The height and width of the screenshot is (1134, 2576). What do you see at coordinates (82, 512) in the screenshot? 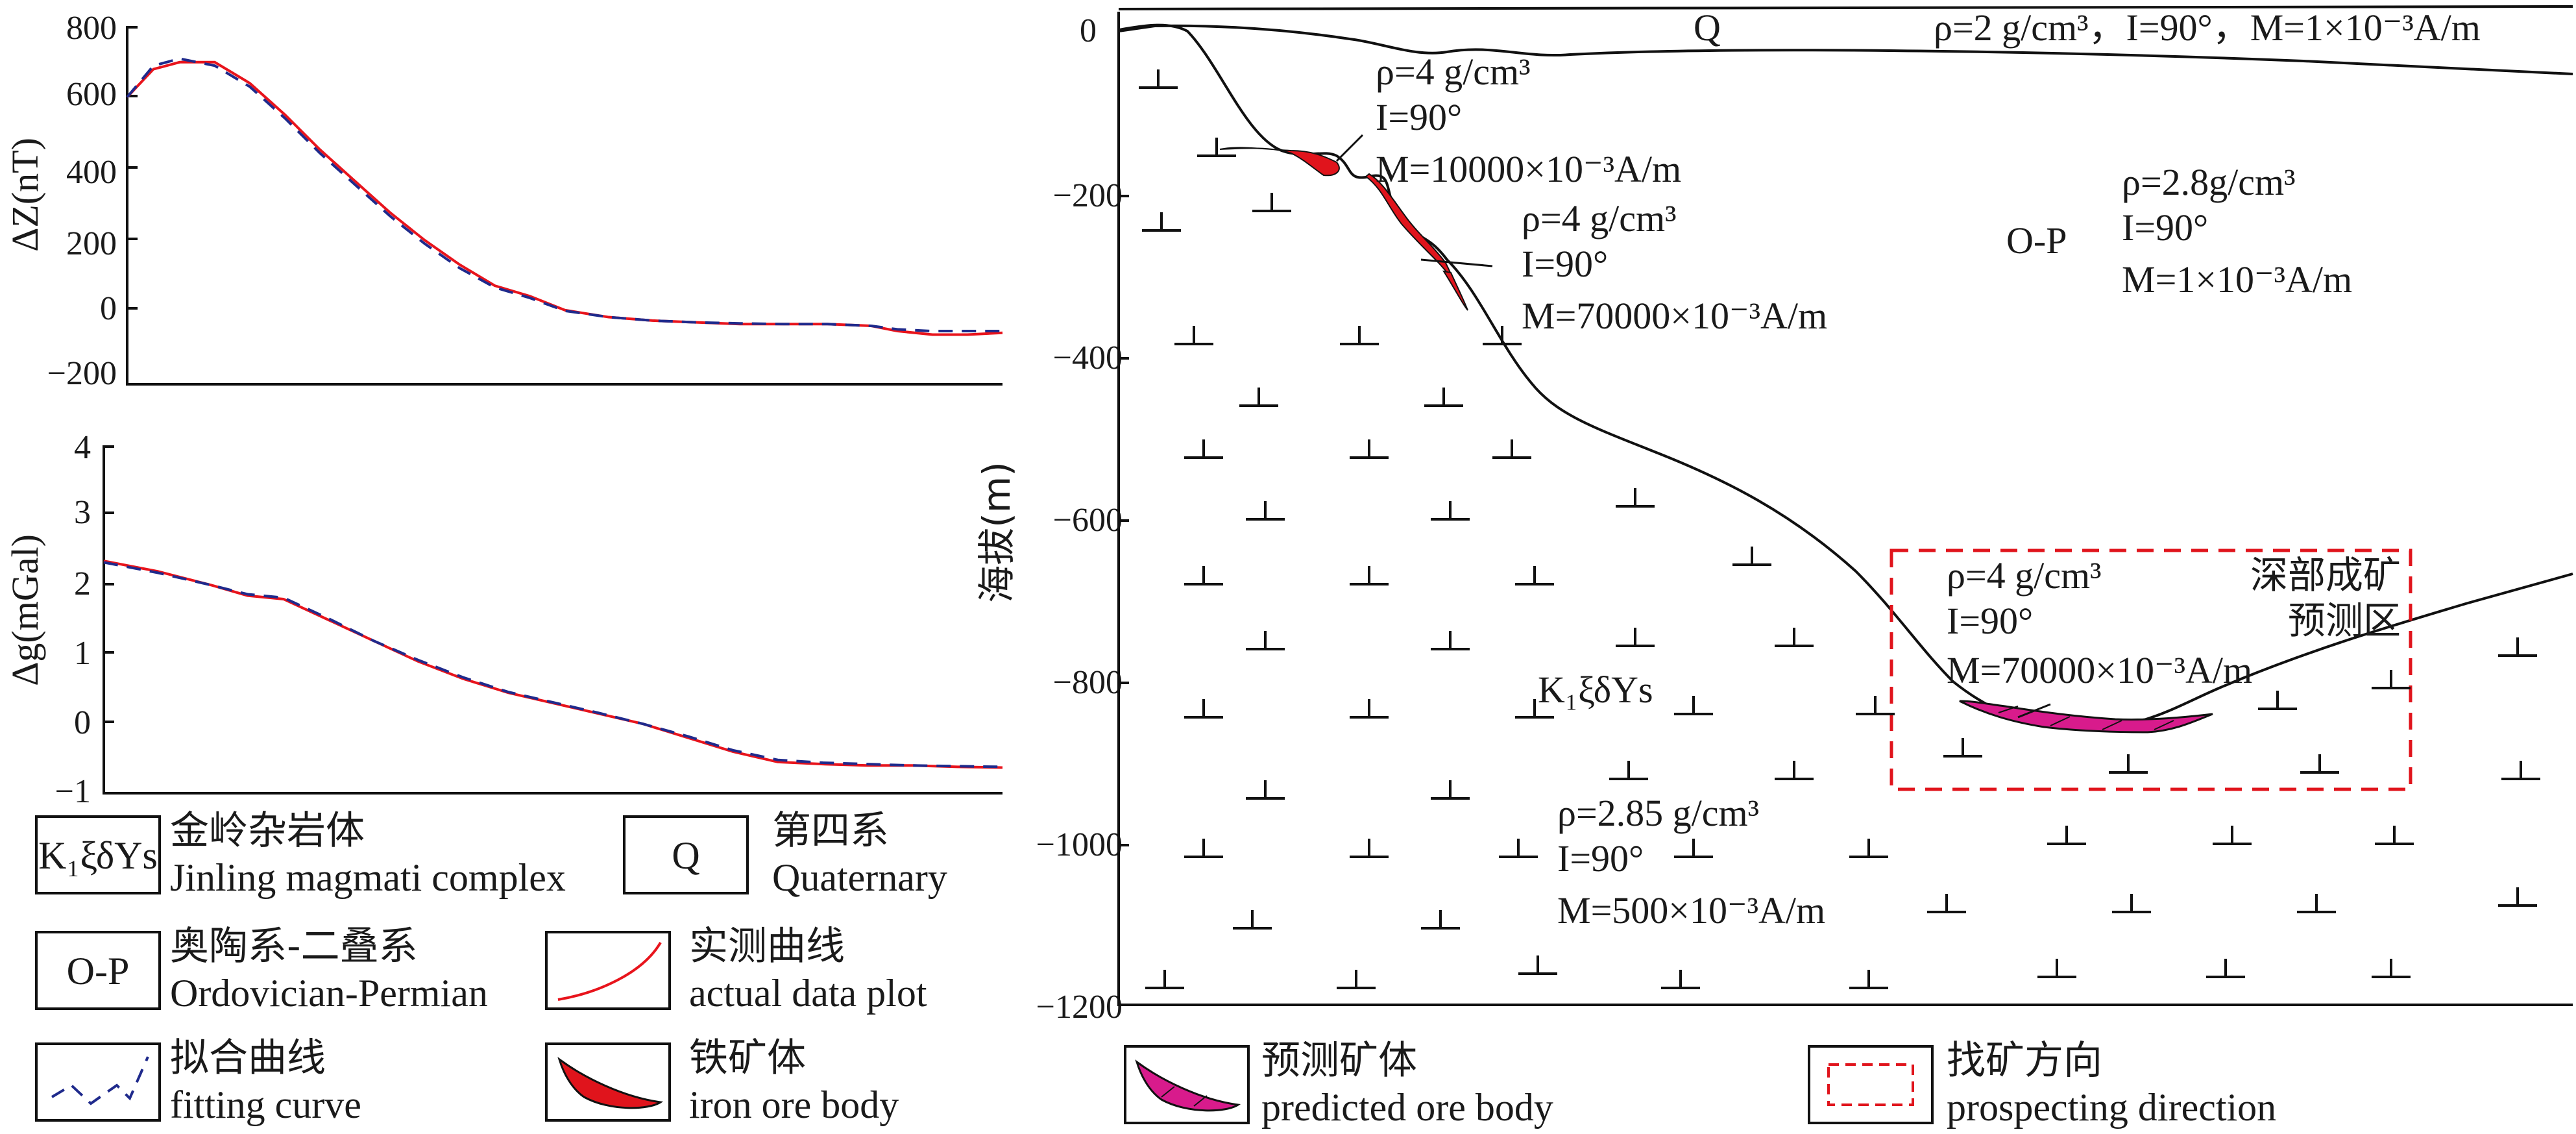
I see `grav-ytick-3: 3` at bounding box center [82, 512].